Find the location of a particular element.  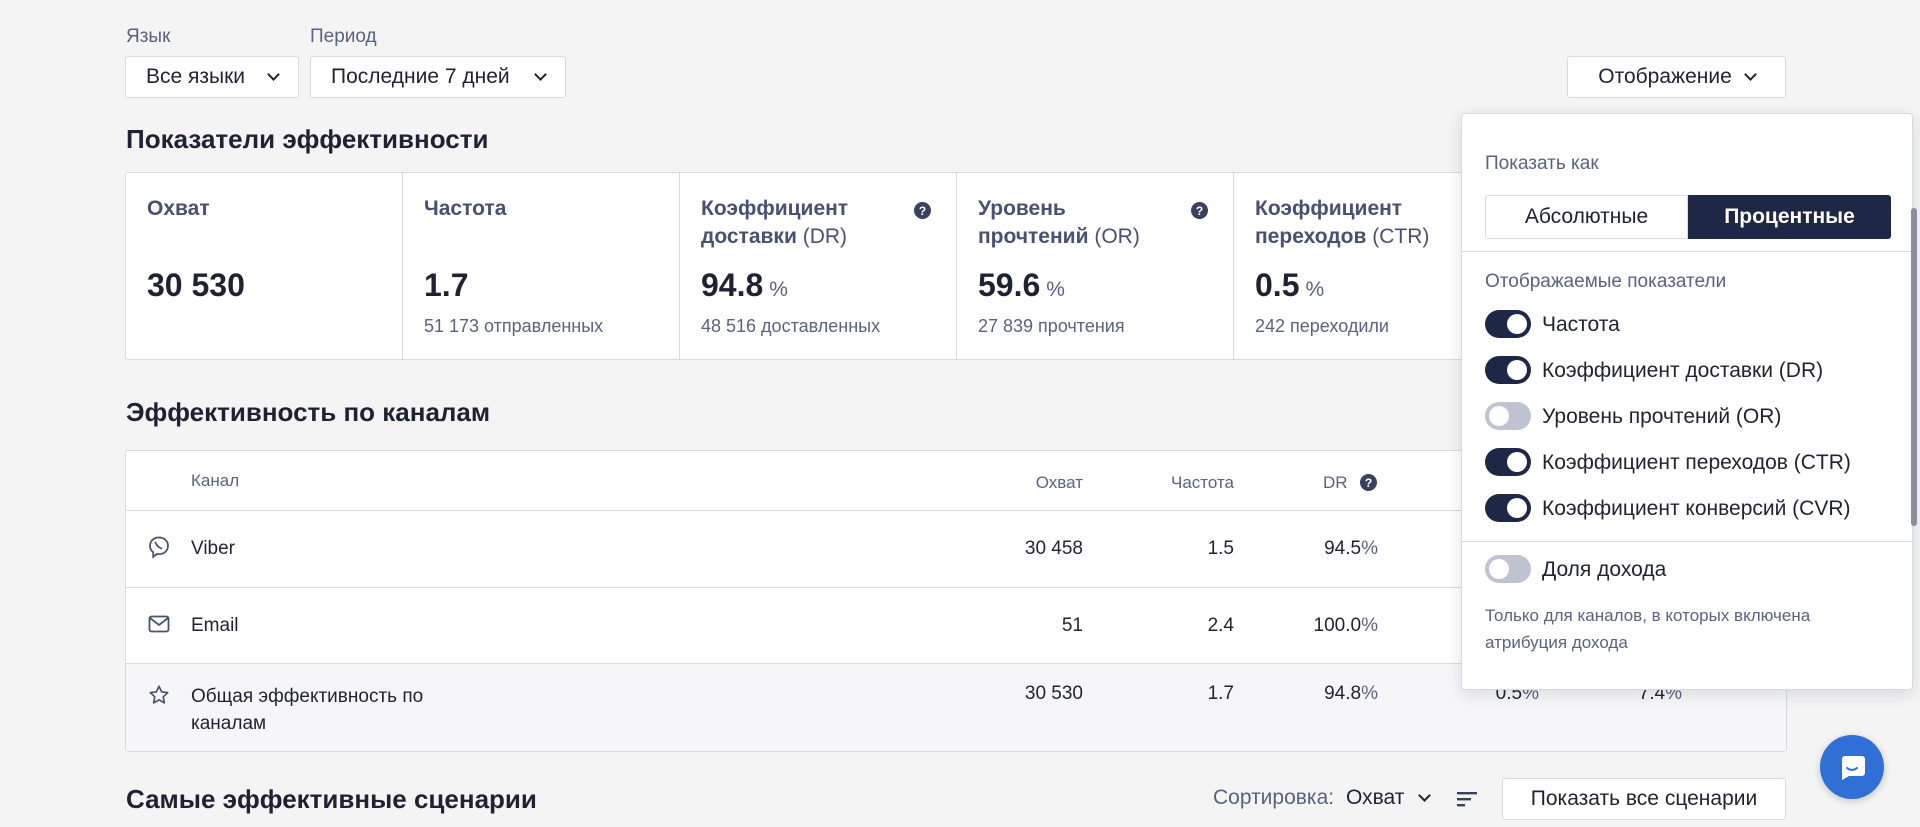

period-label: Период is located at coordinates (343, 36).